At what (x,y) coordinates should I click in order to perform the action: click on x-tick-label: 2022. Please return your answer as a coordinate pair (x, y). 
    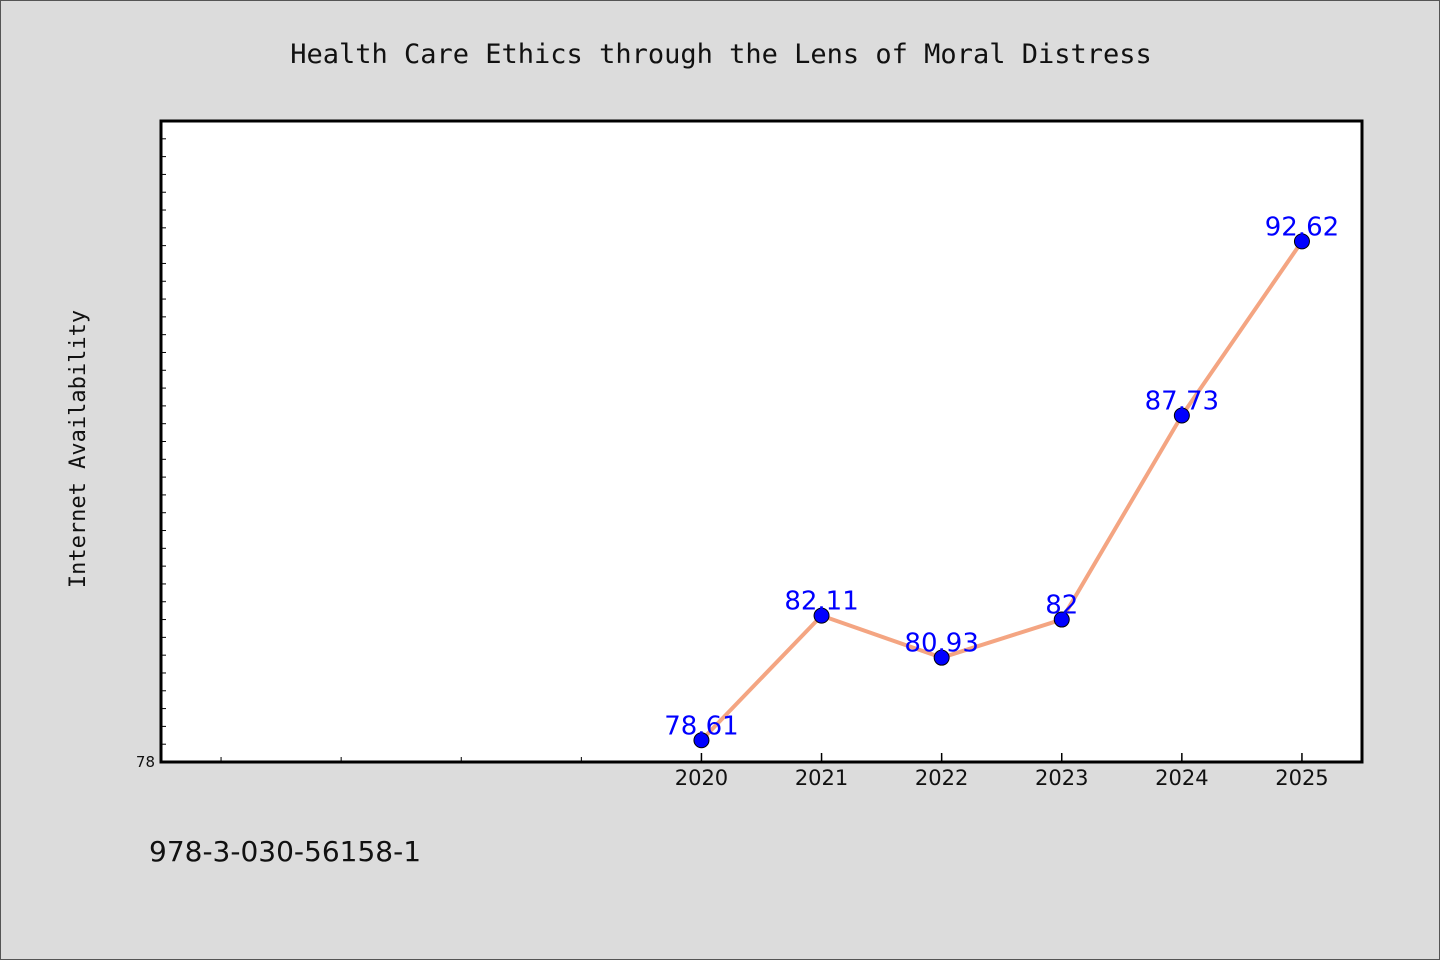
    Looking at the image, I should click on (941, 778).